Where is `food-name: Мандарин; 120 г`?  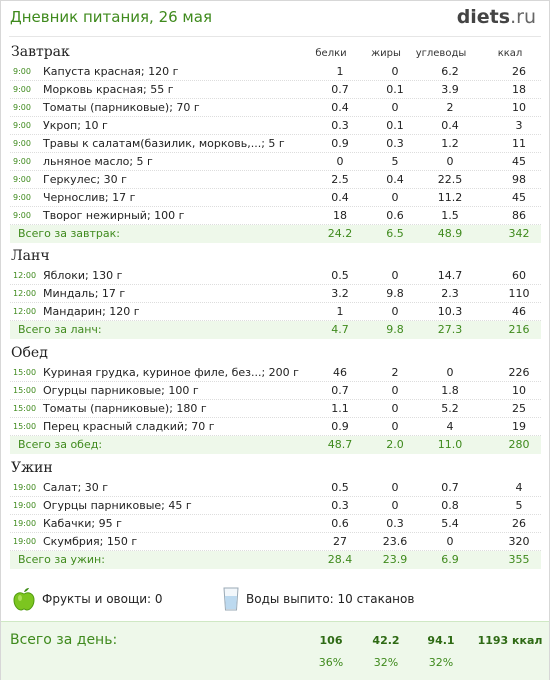 food-name: Мандарин; 120 г is located at coordinates (91, 311).